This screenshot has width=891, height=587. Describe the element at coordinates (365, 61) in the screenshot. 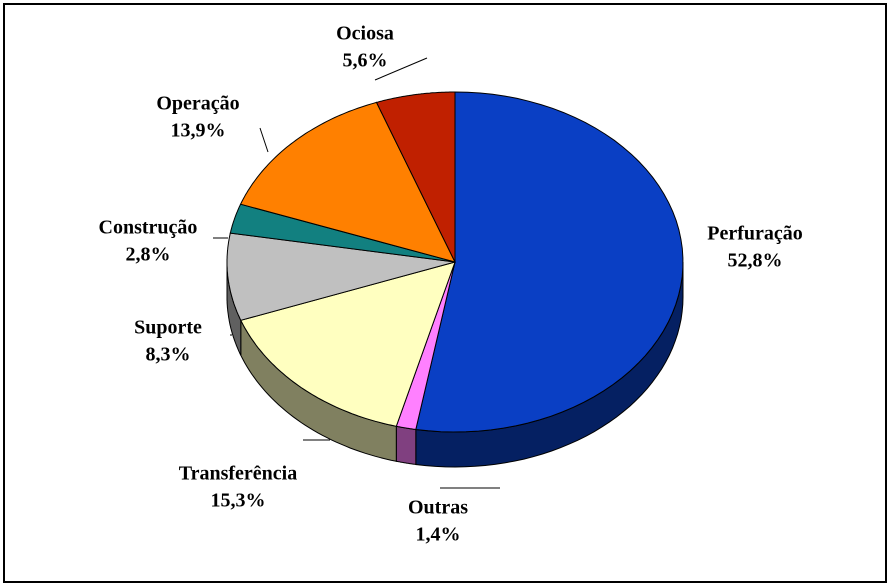

I see `value-label: 5,6%` at that location.